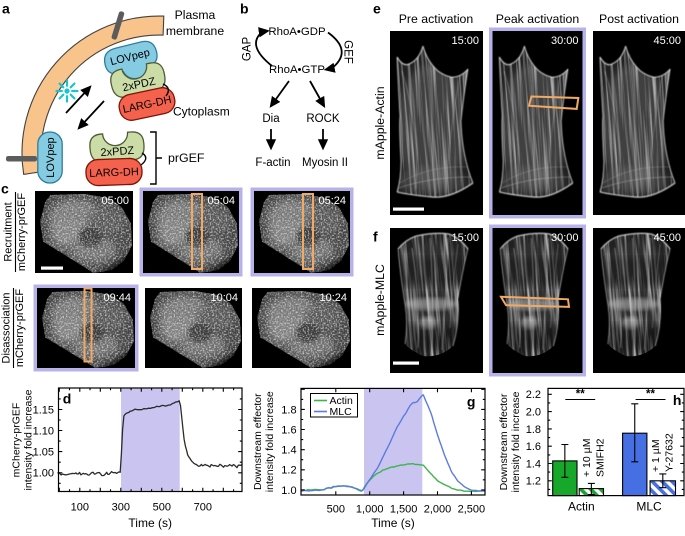 The width and height of the screenshot is (685, 536). Describe the element at coordinates (186, 158) in the screenshot. I see `svg-text: prGEF` at that location.